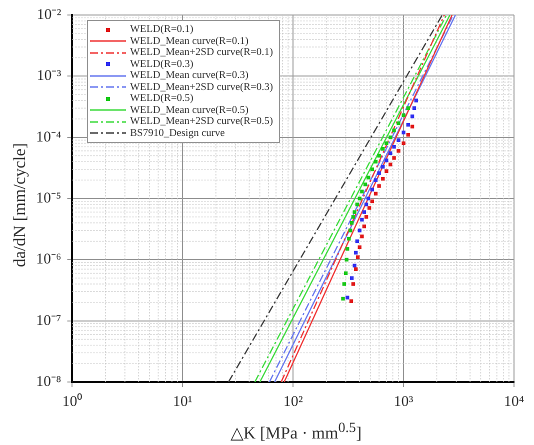  I want to click on legend-label: WELD_Mean+2SD curve(R=0.1), so click(202, 52).